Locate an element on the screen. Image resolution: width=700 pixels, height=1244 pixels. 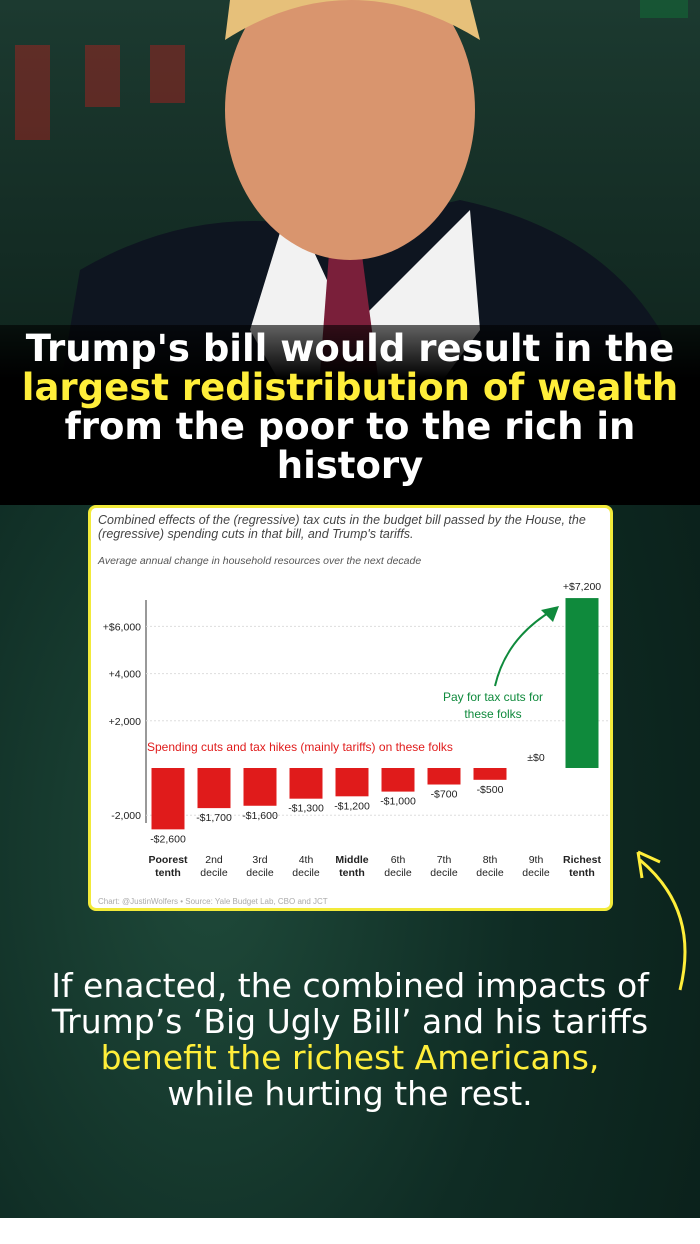
x-tick-label: 2nd is located at coordinates (214, 860).